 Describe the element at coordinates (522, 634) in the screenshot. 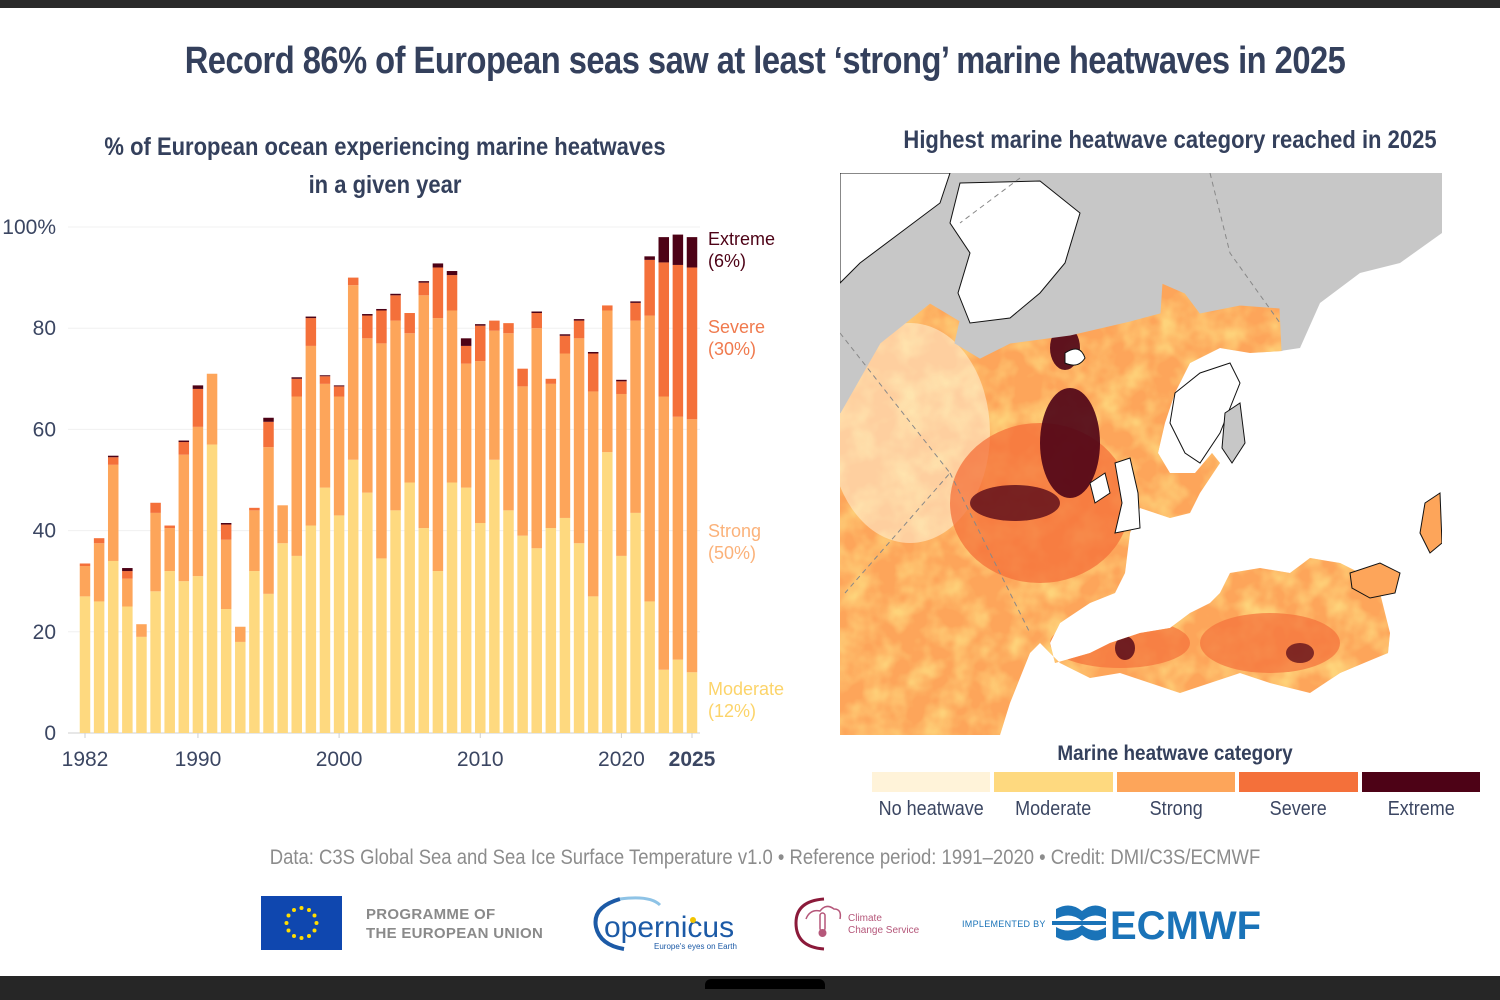

I see `bar-segment-moderate-2013` at that location.